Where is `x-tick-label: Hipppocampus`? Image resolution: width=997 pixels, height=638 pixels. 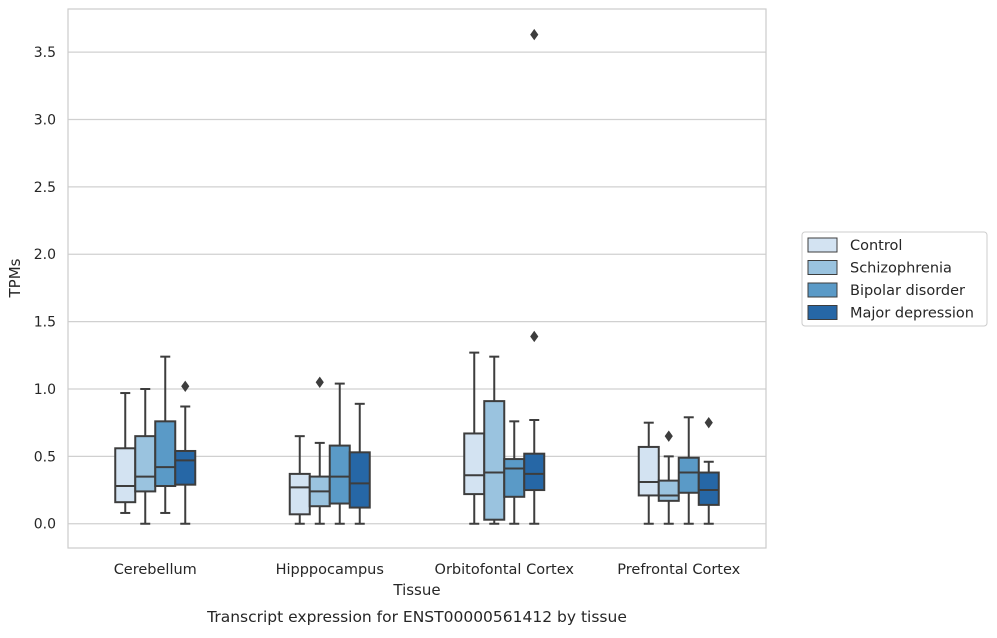
x-tick-label: Hipppocampus is located at coordinates (330, 570).